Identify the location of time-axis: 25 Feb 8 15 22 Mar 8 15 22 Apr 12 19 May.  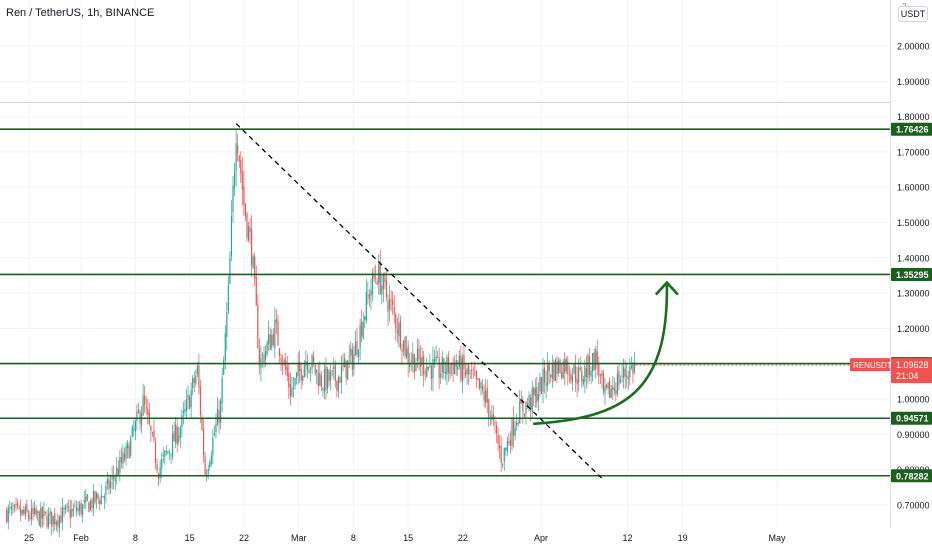
(405, 538).